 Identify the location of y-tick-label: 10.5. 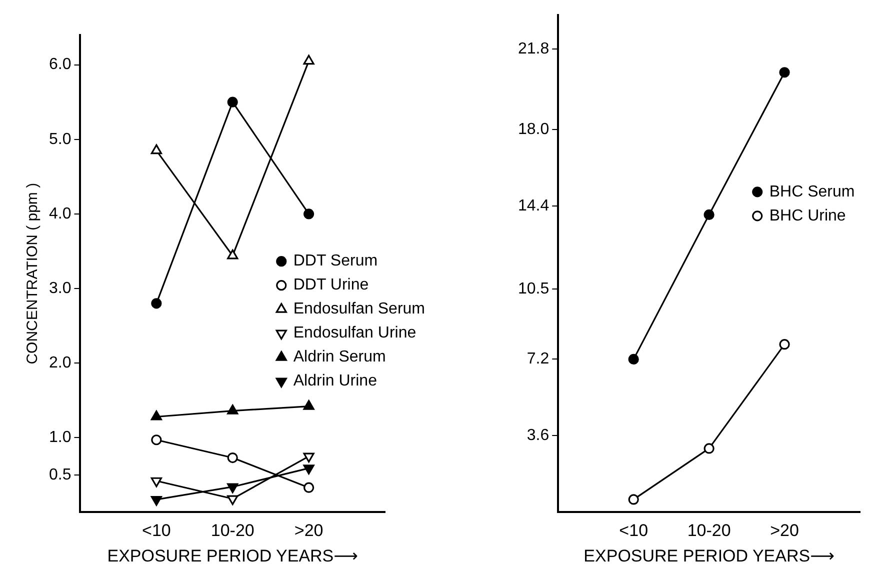
(534, 289).